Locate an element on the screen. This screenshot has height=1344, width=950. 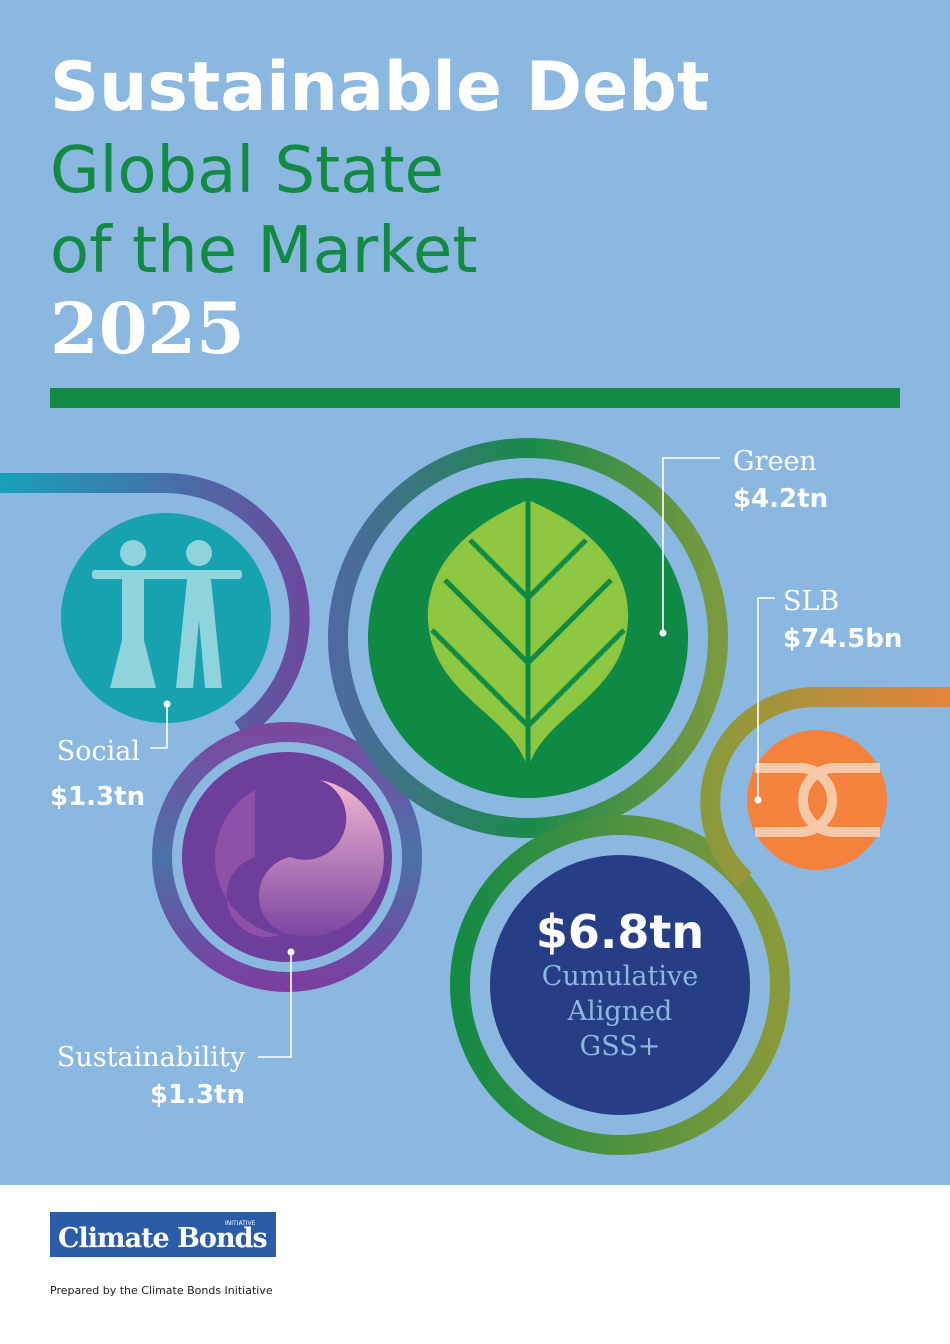
social-circle is located at coordinates (166, 618).